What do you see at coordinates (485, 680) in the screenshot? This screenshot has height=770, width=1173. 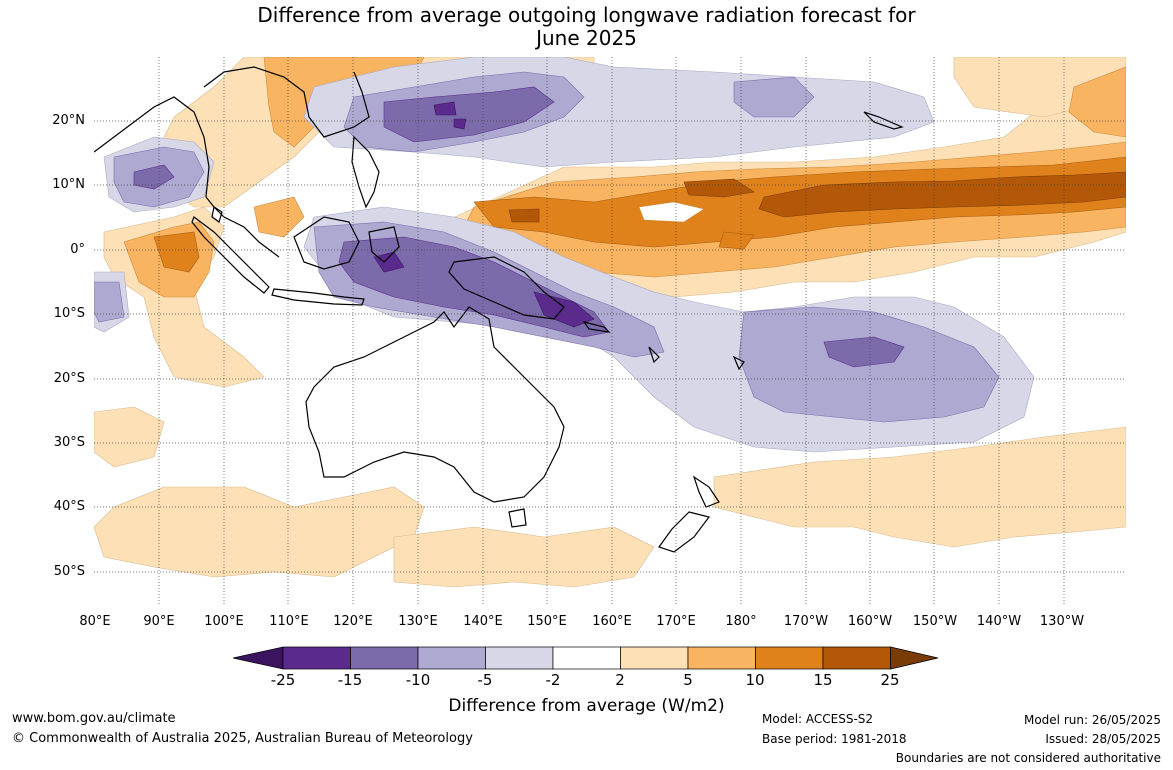 I see `colorbar-label-minus-5: -5` at bounding box center [485, 680].